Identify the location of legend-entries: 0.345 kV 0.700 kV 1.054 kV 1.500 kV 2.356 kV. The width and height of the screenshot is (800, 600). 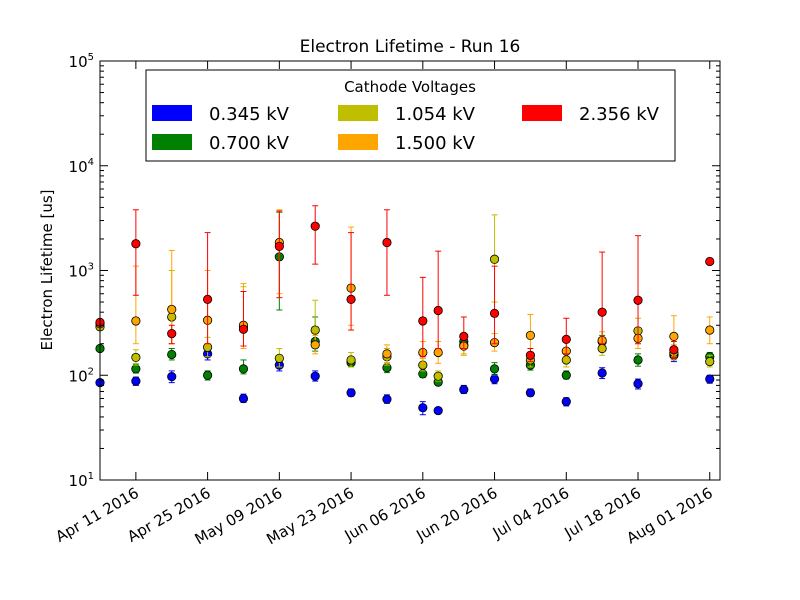
(406, 129).